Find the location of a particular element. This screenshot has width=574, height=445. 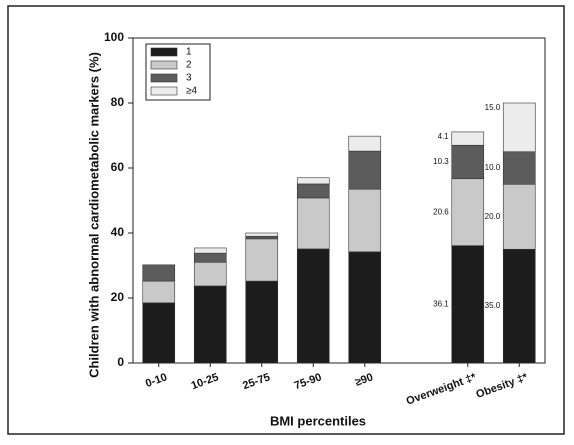

legend-label: 2 is located at coordinates (189, 65).